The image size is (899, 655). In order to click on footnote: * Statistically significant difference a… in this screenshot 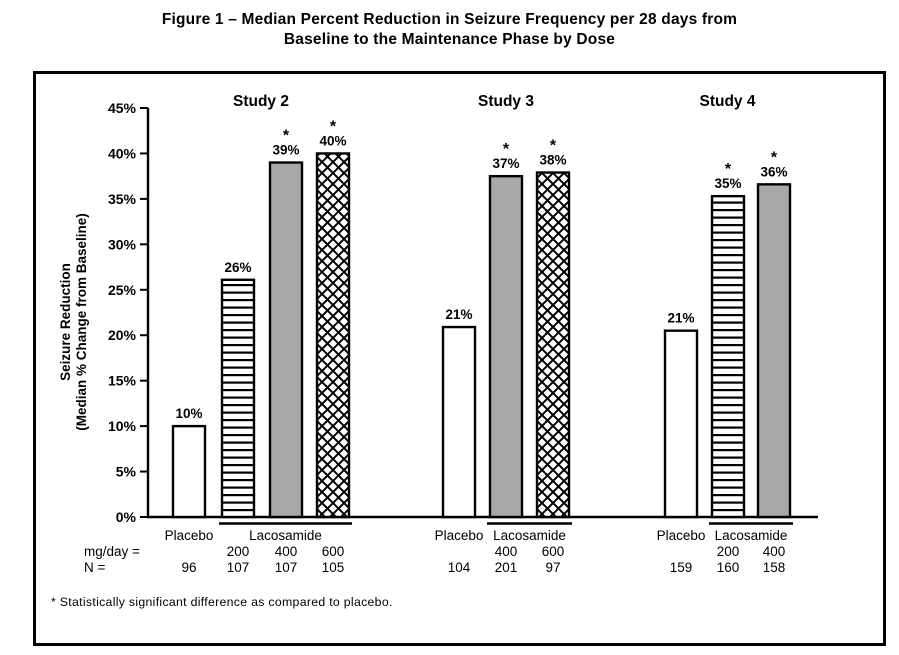, I will do `click(222, 602)`.